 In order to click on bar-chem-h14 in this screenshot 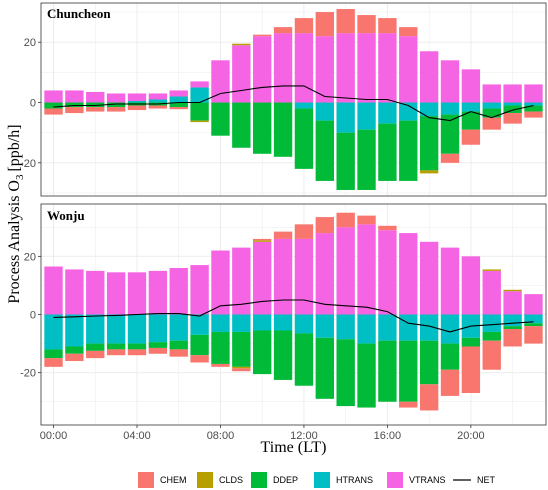, I will do `click(345, 21)`.